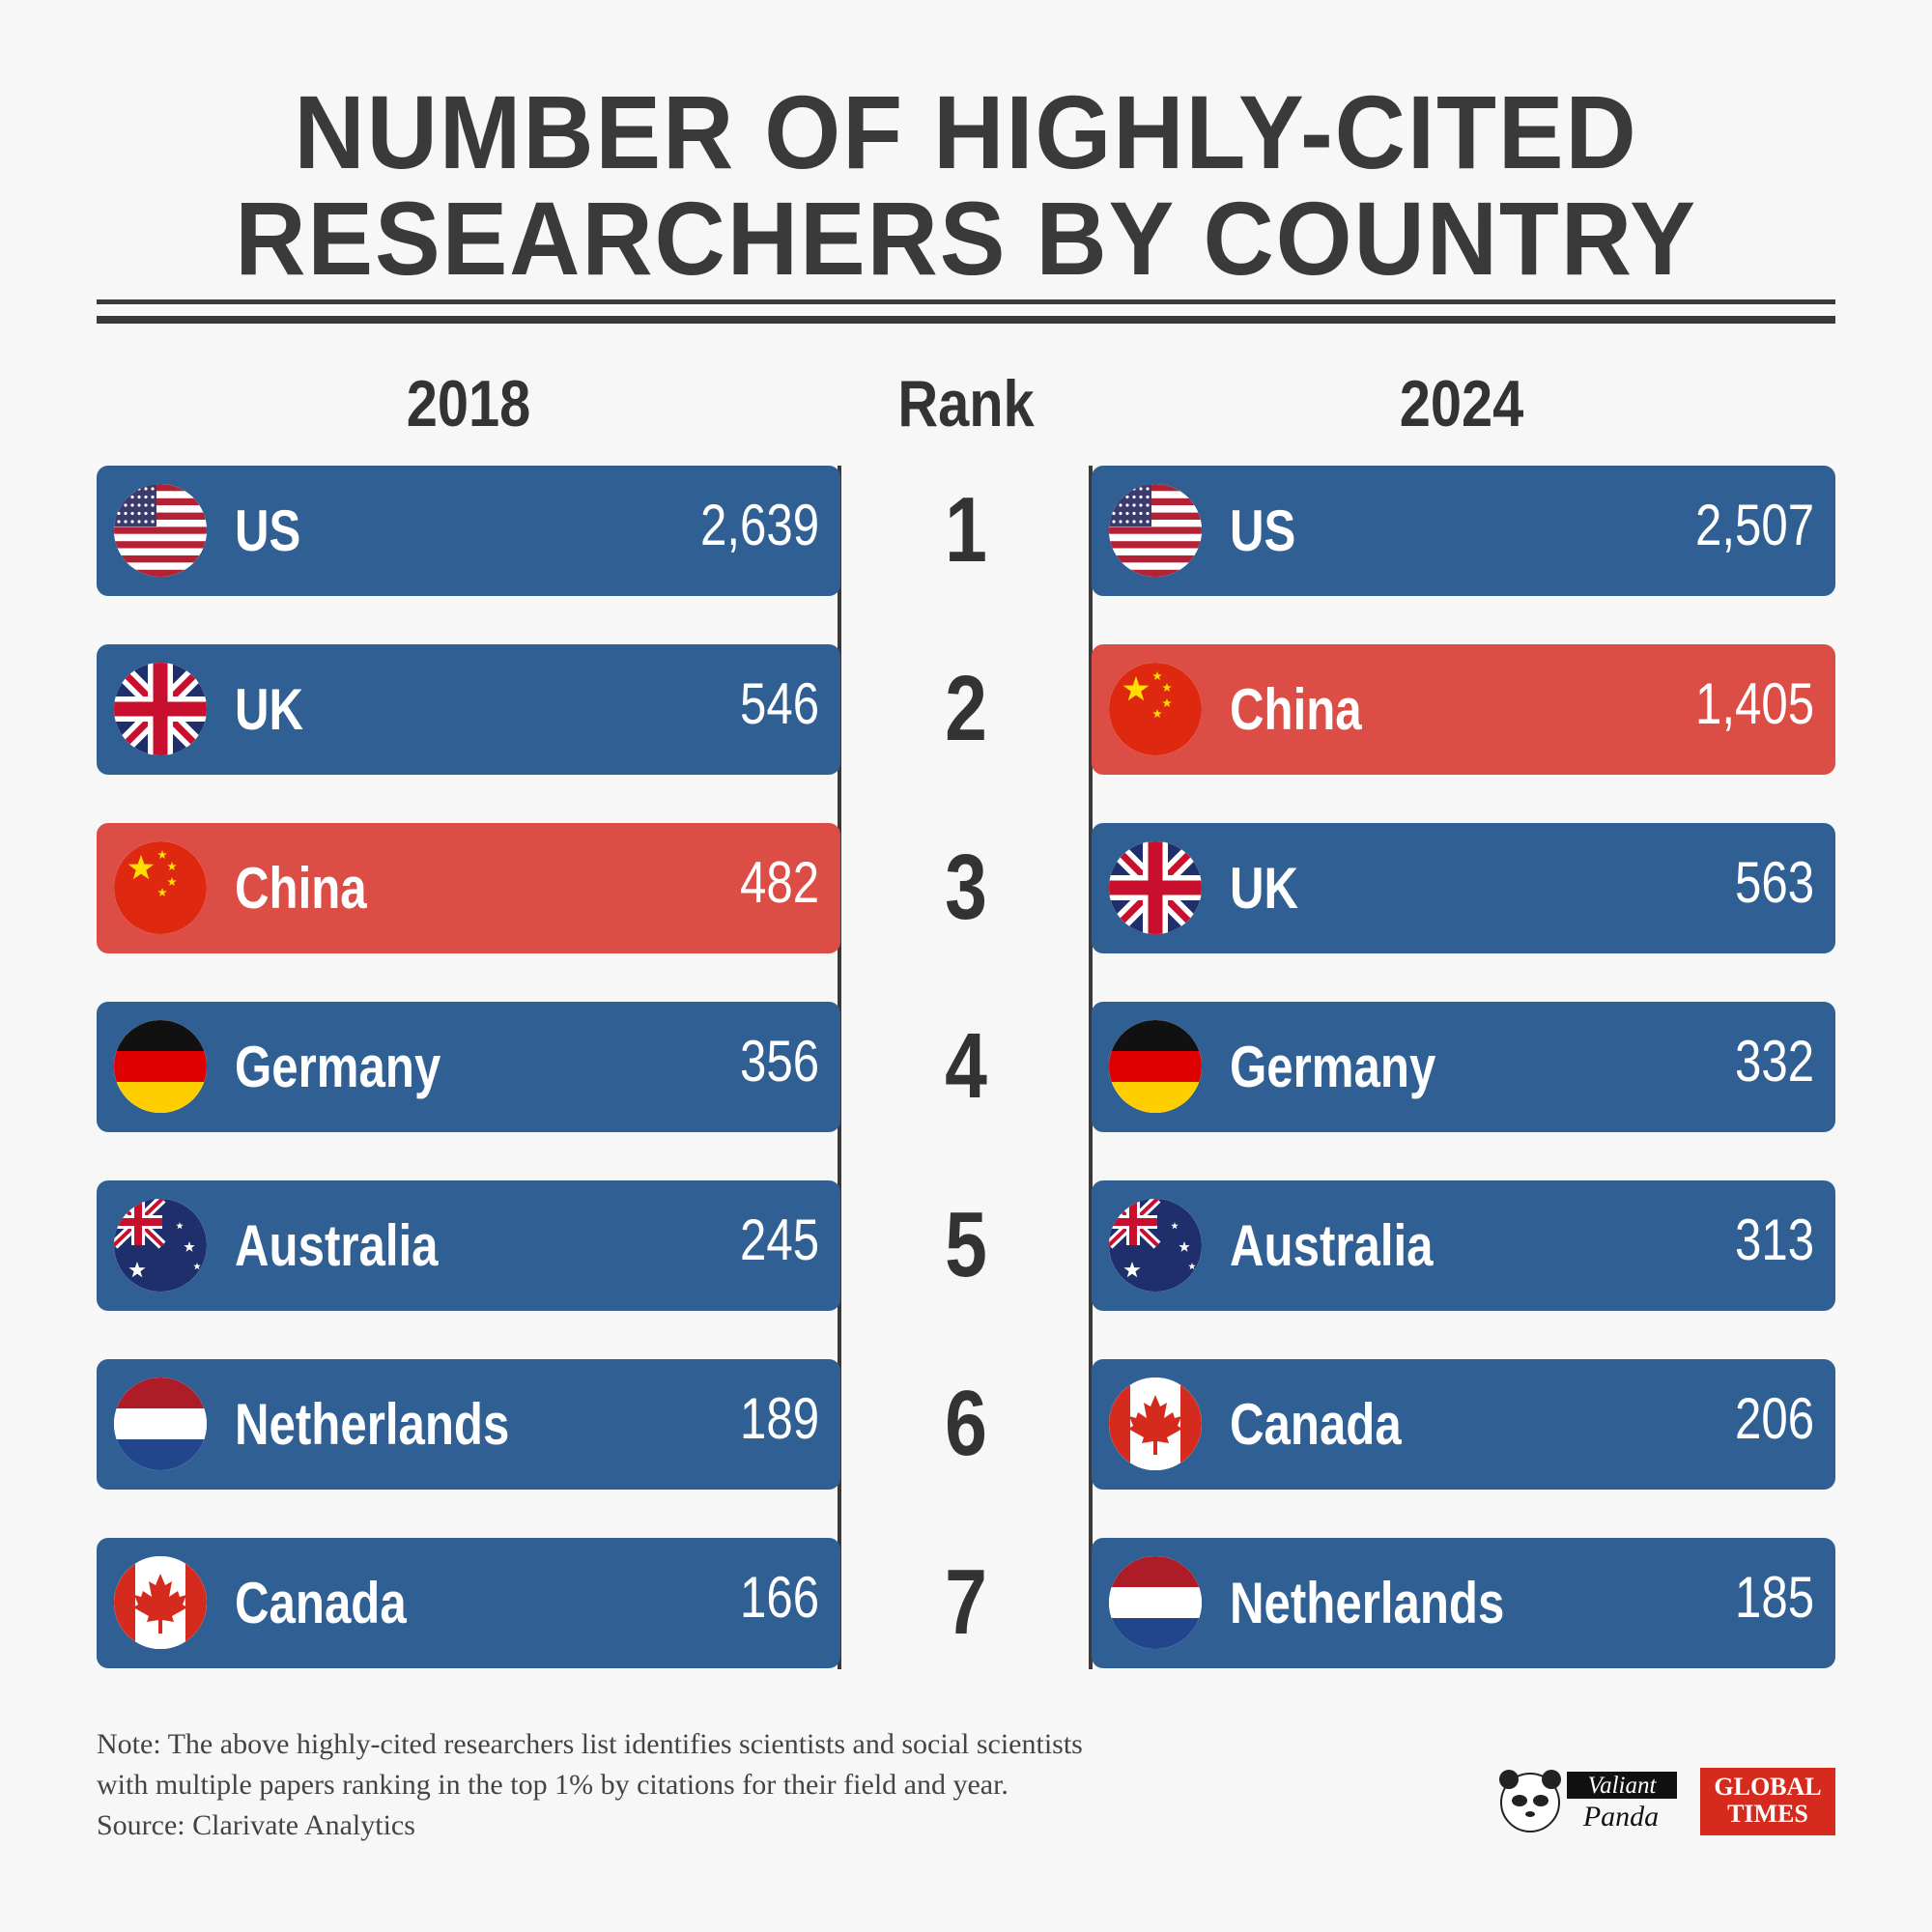 The image size is (1932, 1932). Describe the element at coordinates (966, 708) in the screenshot. I see `rank-number: 2` at that location.